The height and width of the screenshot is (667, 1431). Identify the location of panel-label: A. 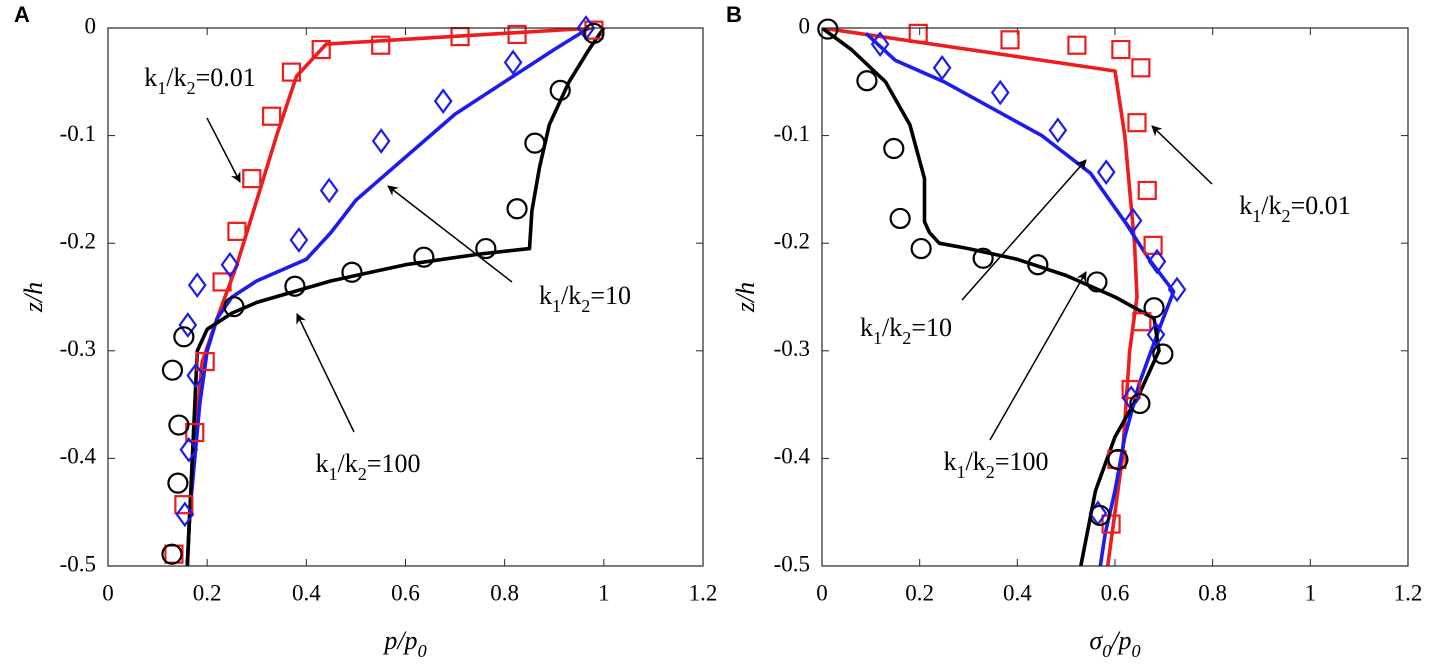
(22, 14).